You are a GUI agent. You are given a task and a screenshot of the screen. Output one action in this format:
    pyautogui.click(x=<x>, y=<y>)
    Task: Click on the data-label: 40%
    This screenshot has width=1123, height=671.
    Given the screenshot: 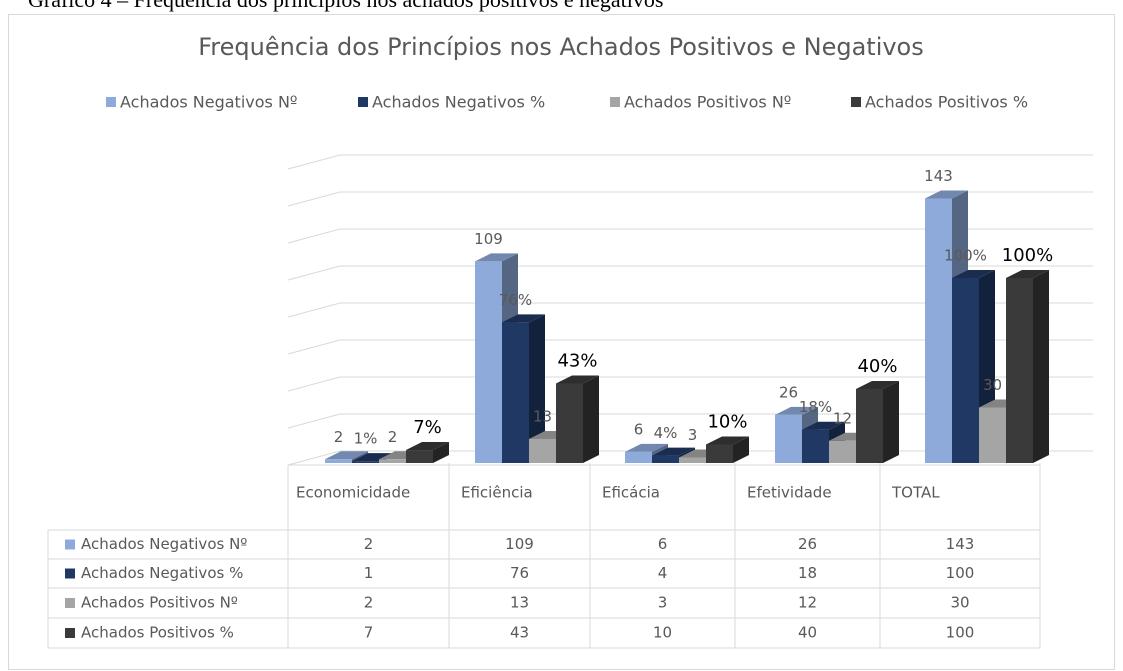 What is the action you would take?
    pyautogui.click(x=877, y=366)
    